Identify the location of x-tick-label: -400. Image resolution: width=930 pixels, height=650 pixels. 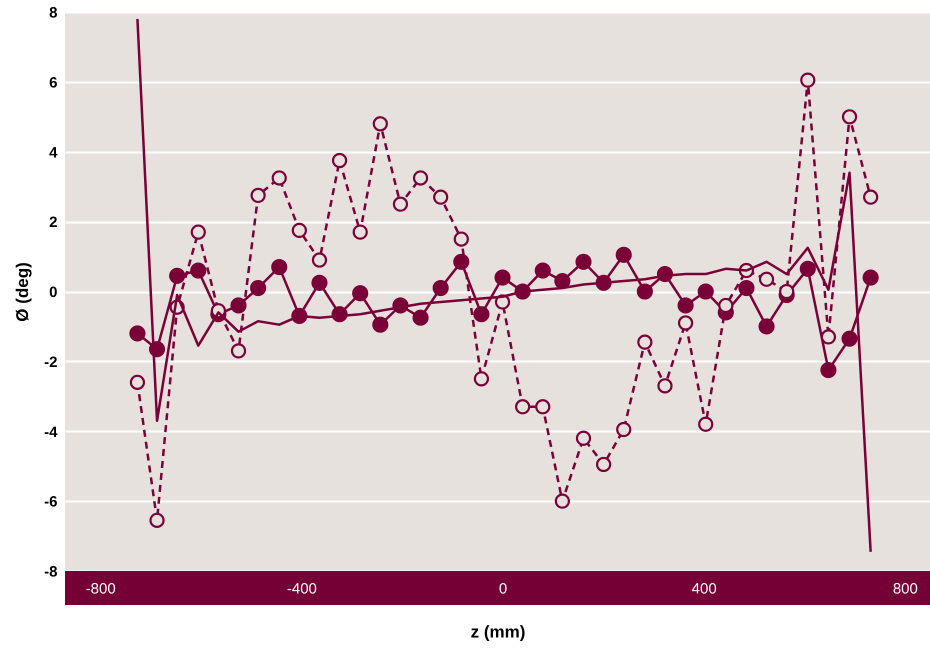
(301, 589).